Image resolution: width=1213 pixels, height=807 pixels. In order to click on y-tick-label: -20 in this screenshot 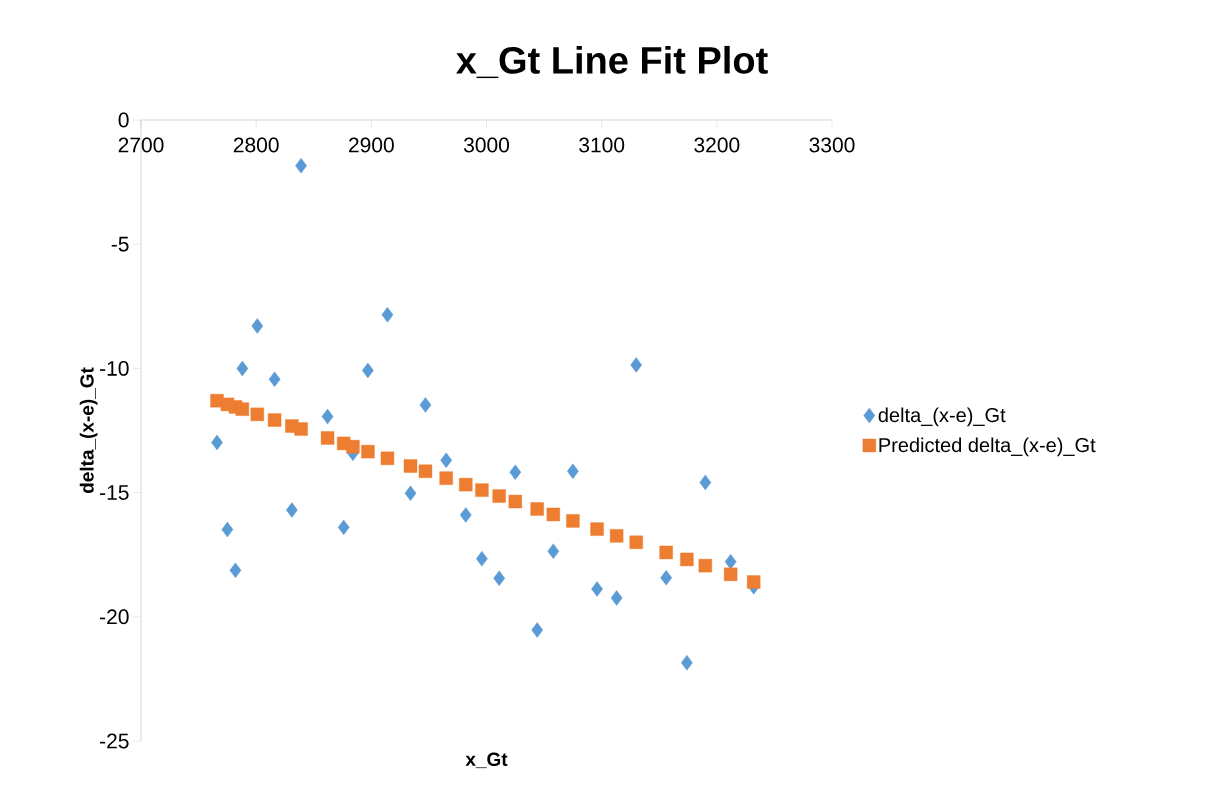, I will do `click(114, 617)`.